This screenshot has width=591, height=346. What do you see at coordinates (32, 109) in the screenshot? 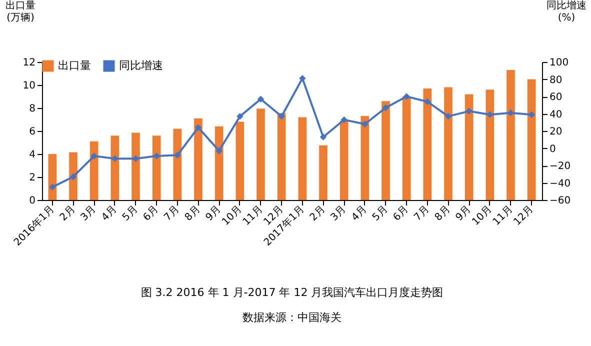
I see `y-tick-label: 8` at bounding box center [32, 109].